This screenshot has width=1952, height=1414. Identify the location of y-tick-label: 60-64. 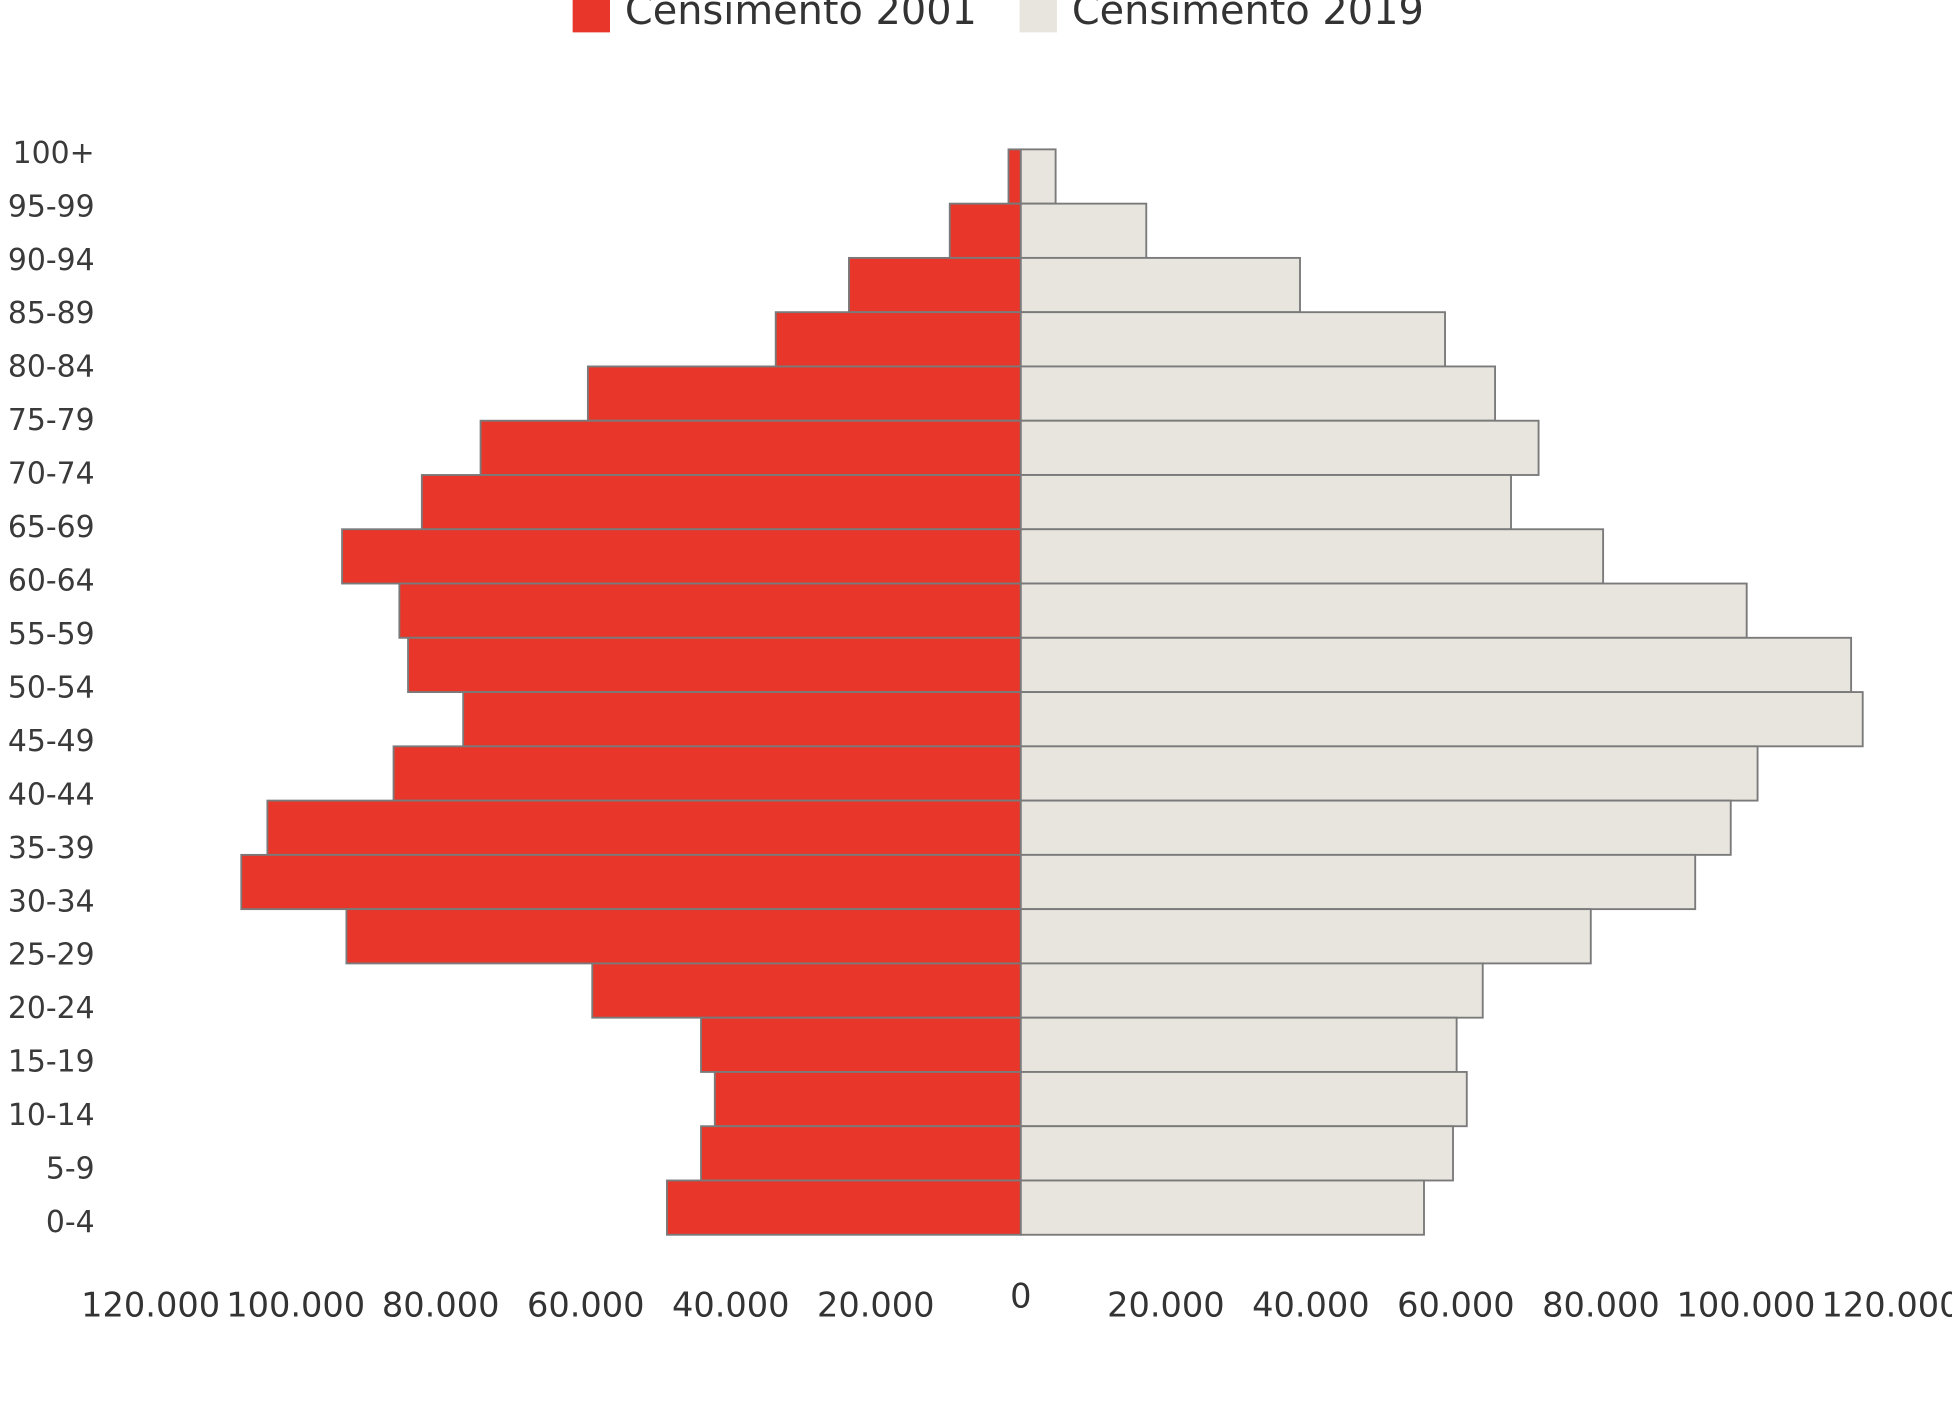
(51, 581).